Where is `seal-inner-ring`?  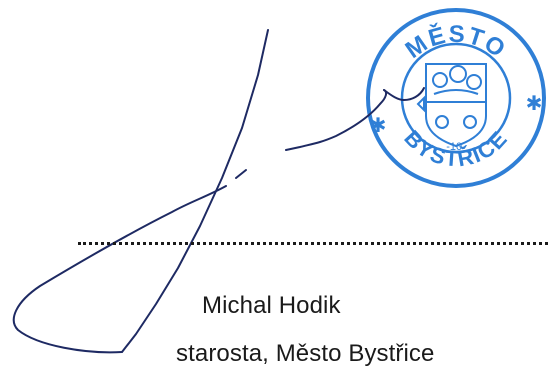
seal-inner-ring is located at coordinates (456, 98).